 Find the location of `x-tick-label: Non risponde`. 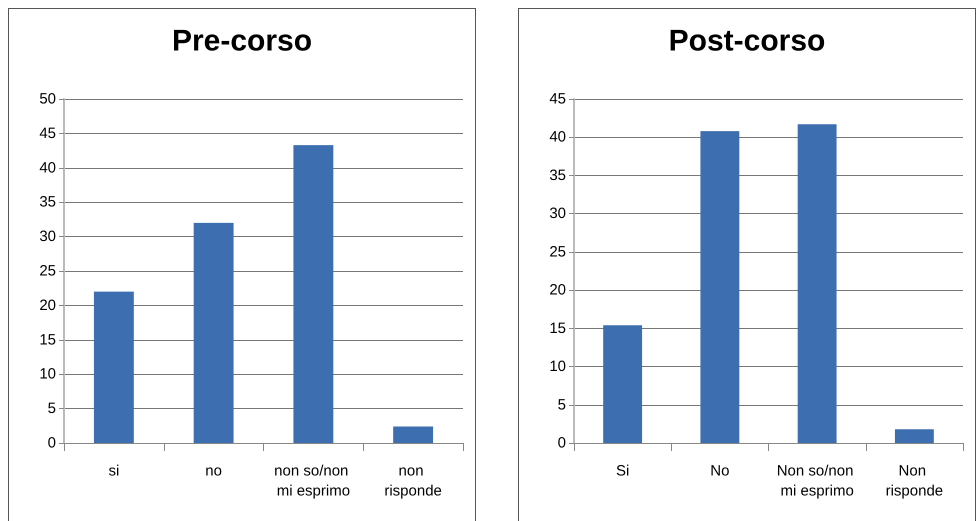

x-tick-label: Non risponde is located at coordinates (915, 481).